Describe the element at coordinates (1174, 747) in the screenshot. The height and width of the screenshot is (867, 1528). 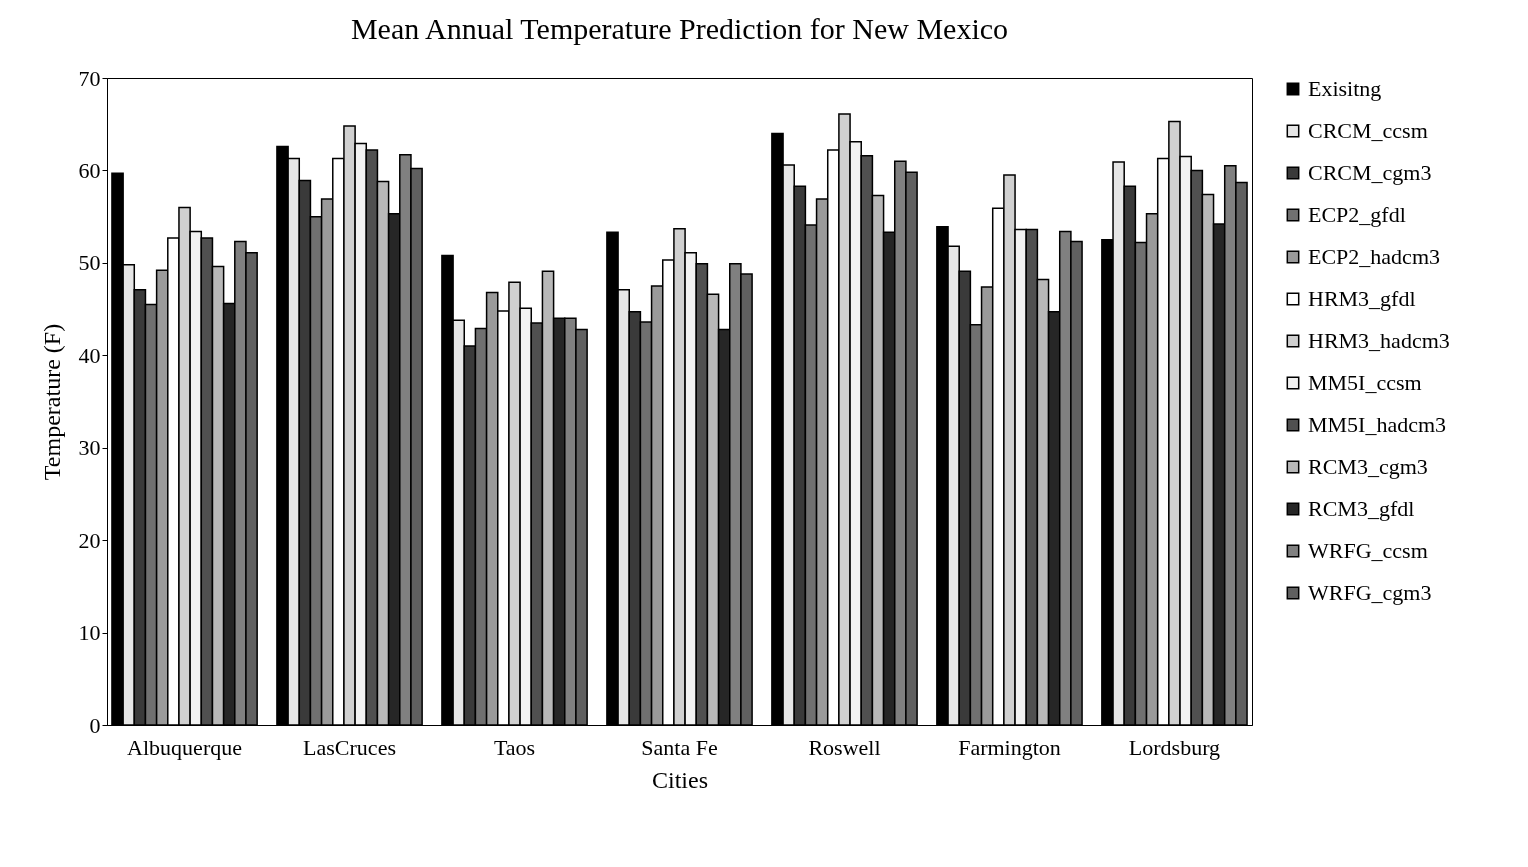
I see `x-tick-label: Lordsburg` at that location.